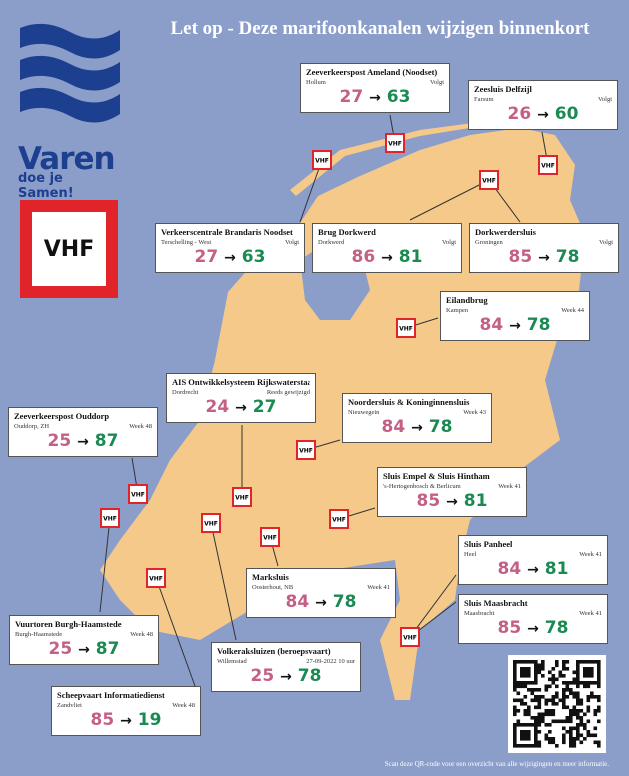 The height and width of the screenshot is (776, 629). What do you see at coordinates (409, 402) in the screenshot?
I see `station-name: Noordersluis & Koninginnensluis` at bounding box center [409, 402].